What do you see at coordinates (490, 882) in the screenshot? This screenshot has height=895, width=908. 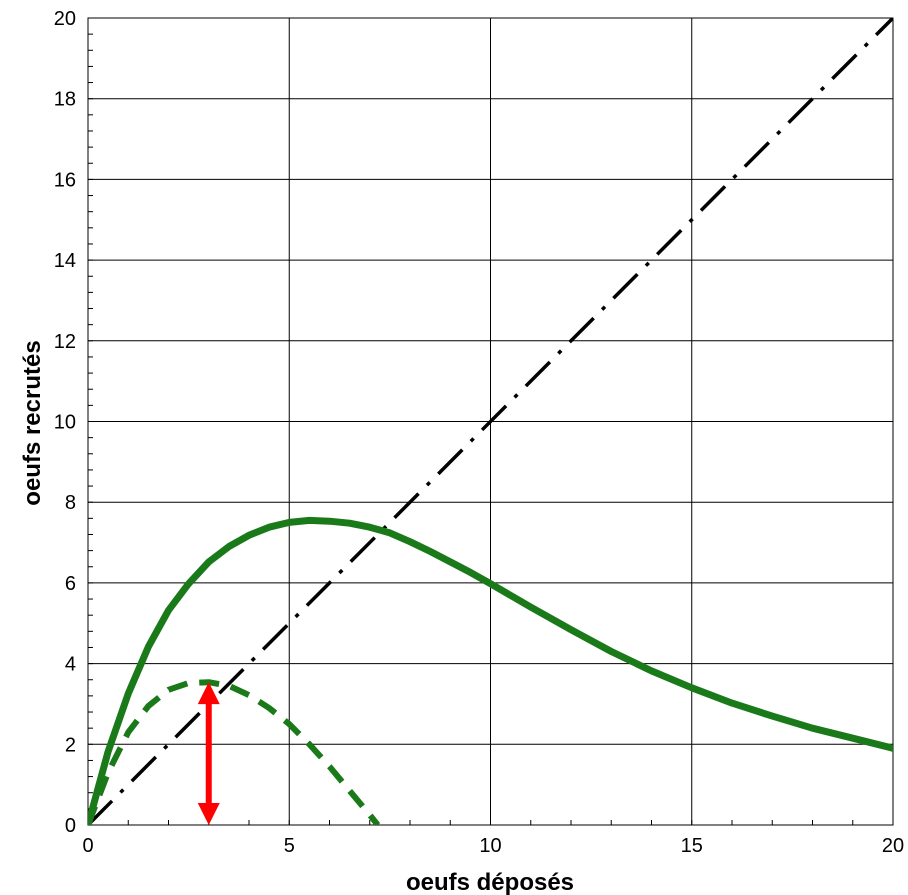 I see `x-axis-title: oeufs déposés` at bounding box center [490, 882].